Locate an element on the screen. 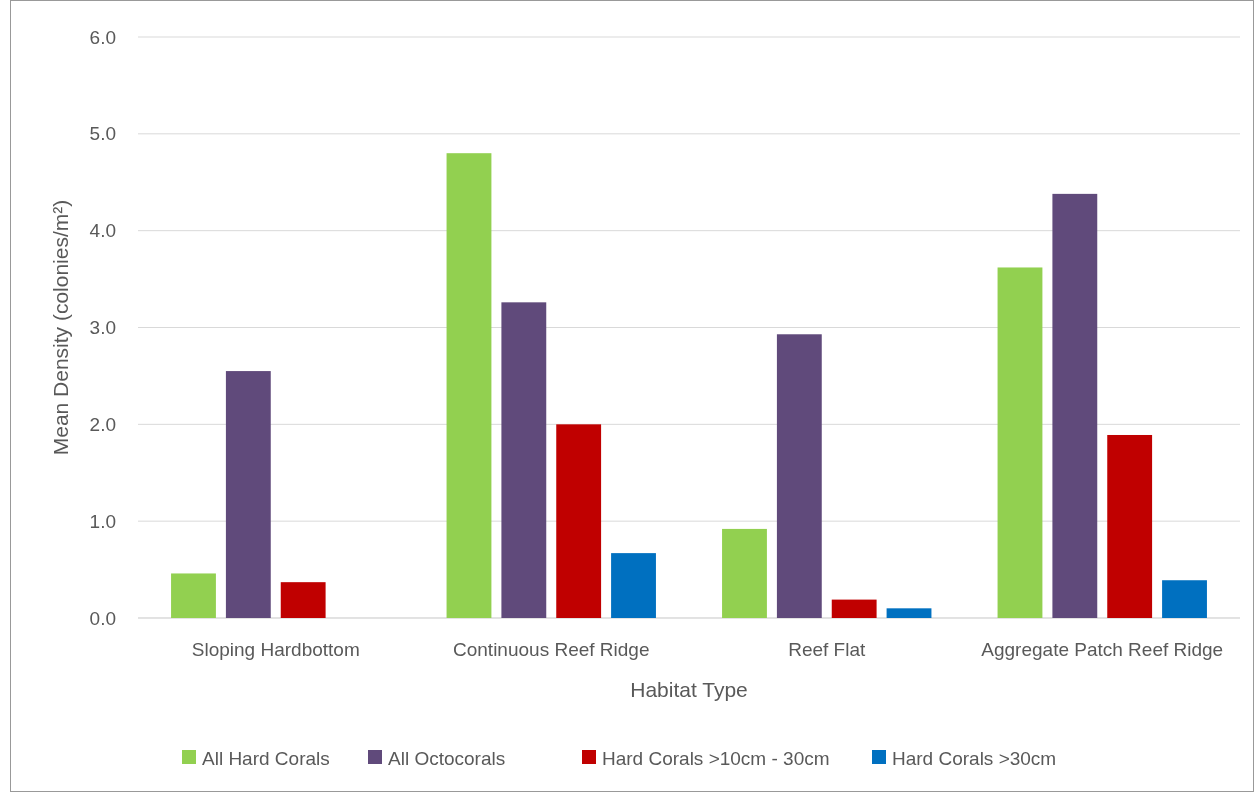  y-tick-label: 2.0 is located at coordinates (102, 424).